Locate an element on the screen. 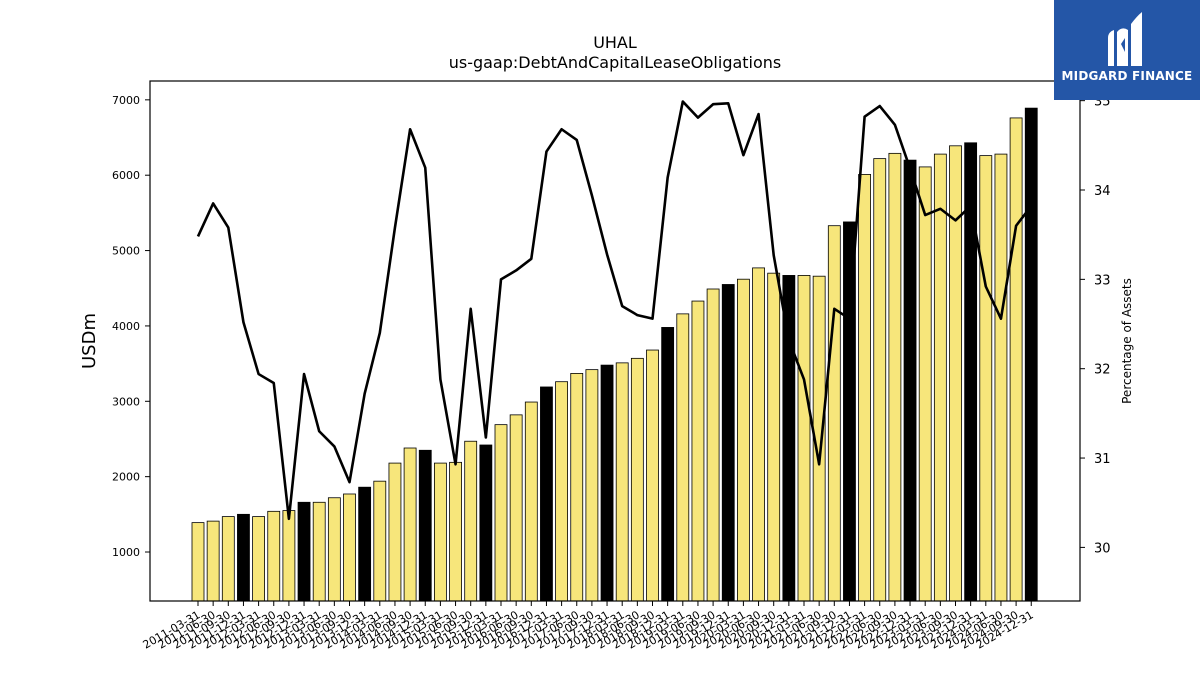 Image resolution: width=1200 pixels, height=675 pixels. left-tick-label: 4000 is located at coordinates (126, 326).